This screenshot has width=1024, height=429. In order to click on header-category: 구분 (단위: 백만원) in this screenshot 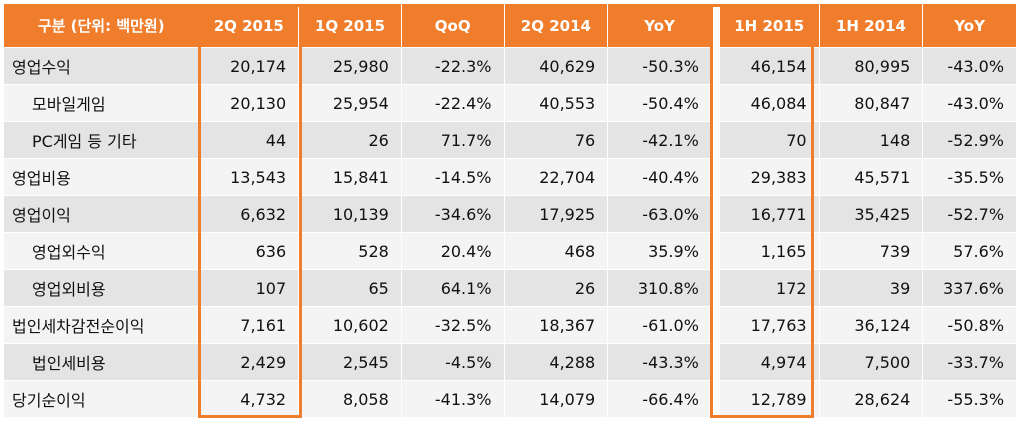, I will do `click(102, 25)`.